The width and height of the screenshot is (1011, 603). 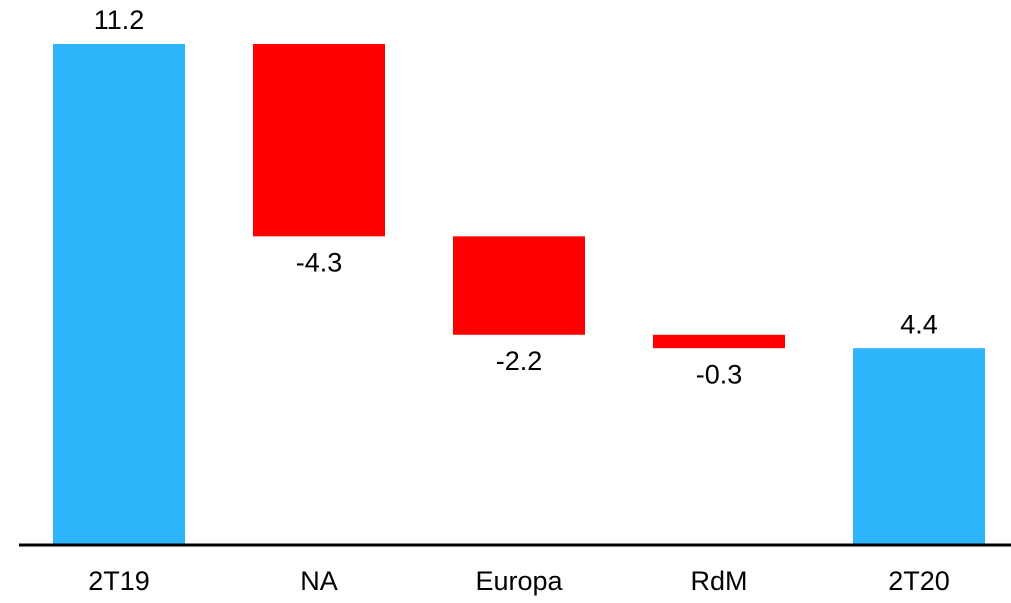 I want to click on value-label: 11.2, so click(x=119, y=20).